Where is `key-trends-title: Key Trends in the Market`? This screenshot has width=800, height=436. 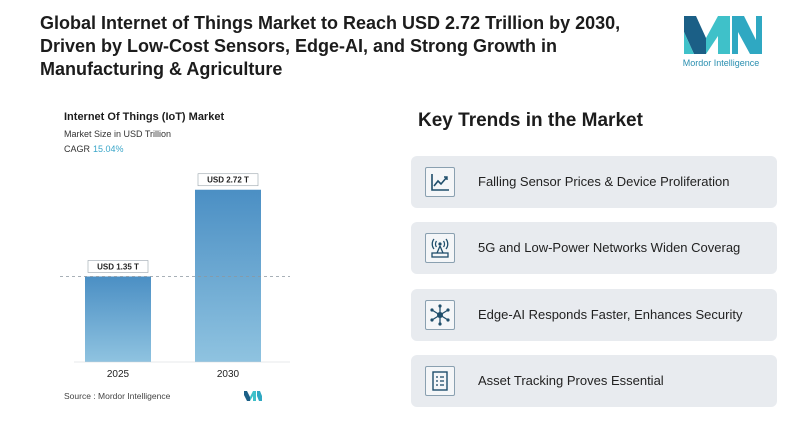
key-trends-title: Key Trends in the Market is located at coordinates (530, 120).